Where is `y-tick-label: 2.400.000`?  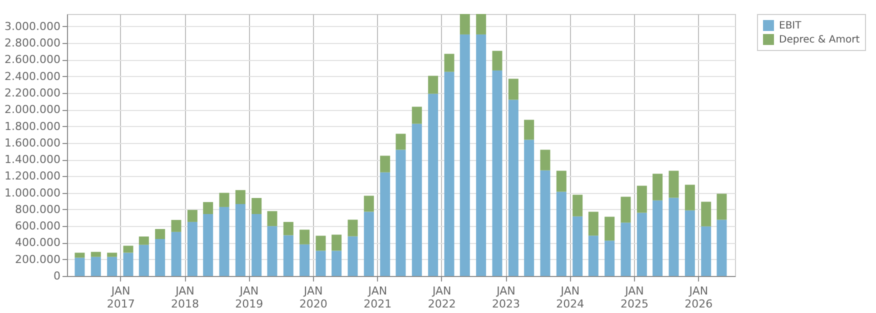 y-tick-label: 2.400.000 is located at coordinates (32, 76).